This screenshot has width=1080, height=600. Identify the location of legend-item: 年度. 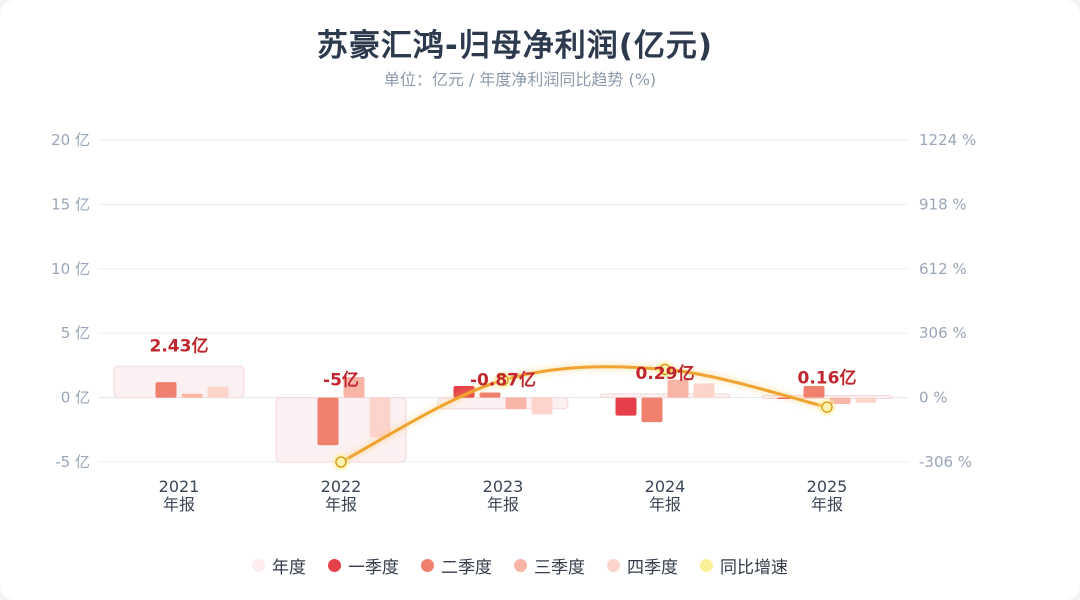
(279, 565).